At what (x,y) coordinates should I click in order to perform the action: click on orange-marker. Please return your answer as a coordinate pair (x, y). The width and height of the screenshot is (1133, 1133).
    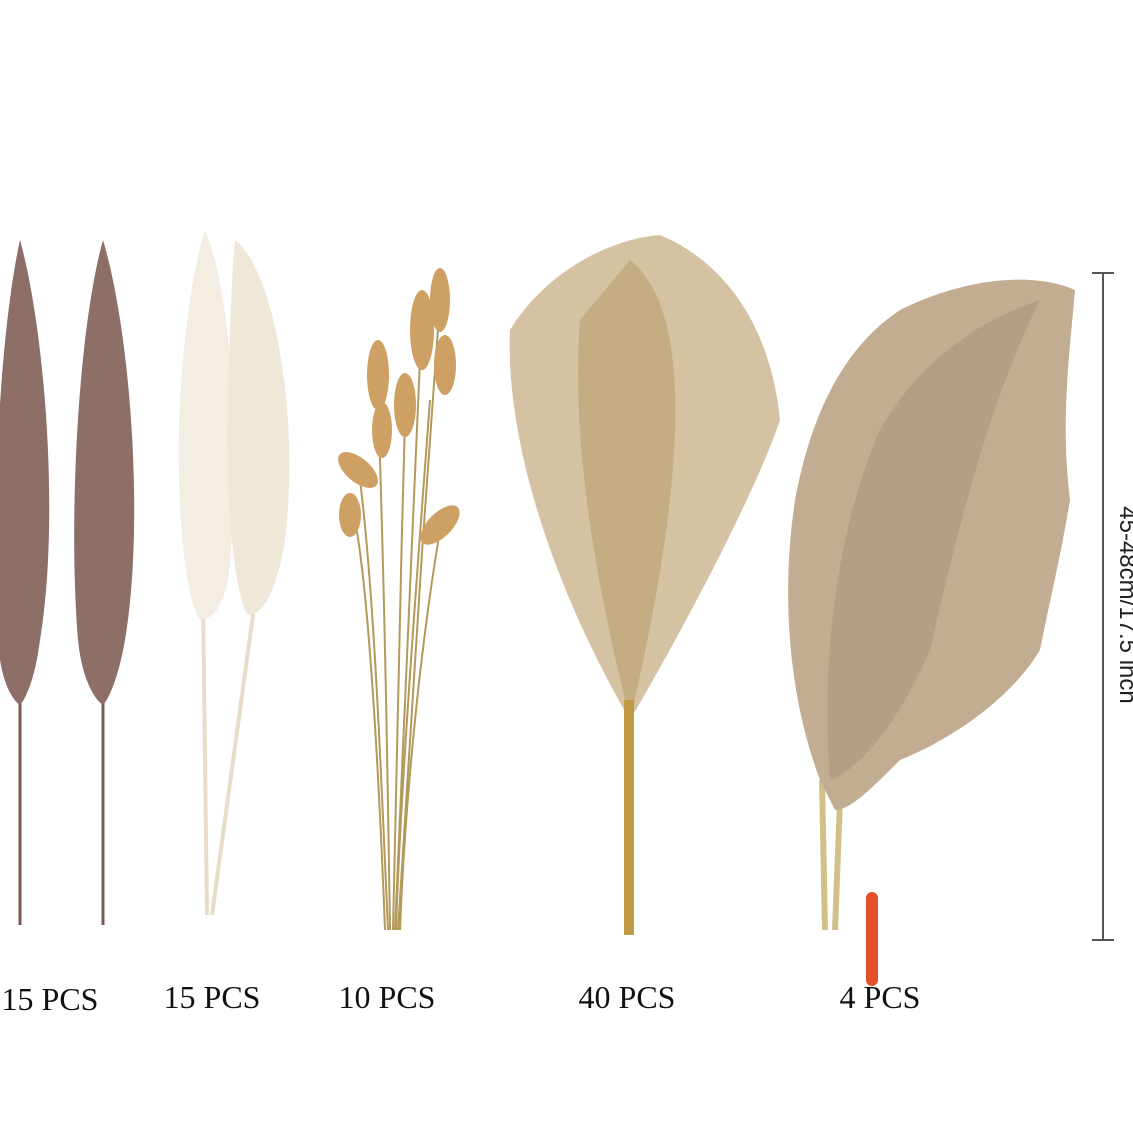
    Looking at the image, I should click on (872, 939).